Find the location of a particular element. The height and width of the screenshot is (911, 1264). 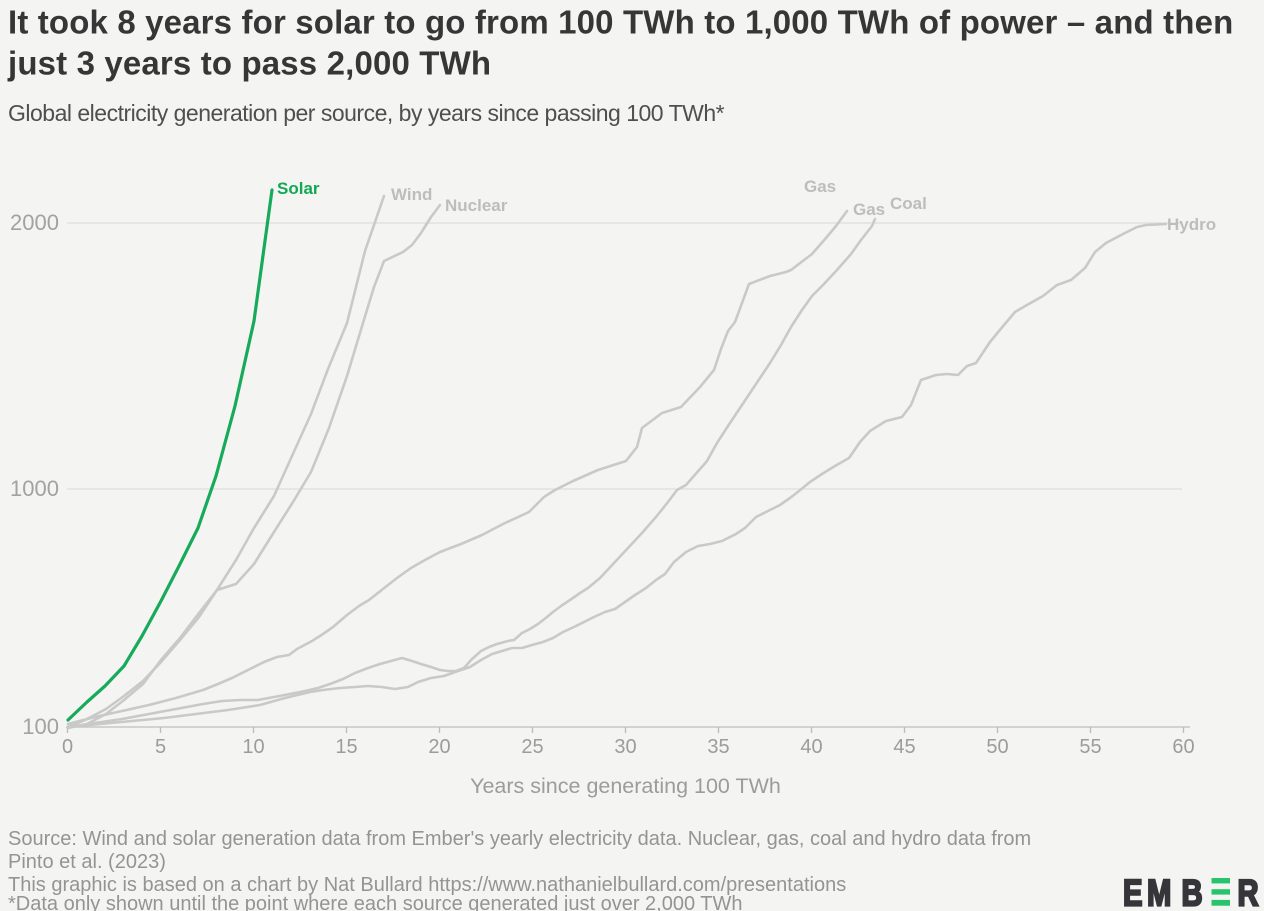

svg-text: 15 is located at coordinates (346, 747).